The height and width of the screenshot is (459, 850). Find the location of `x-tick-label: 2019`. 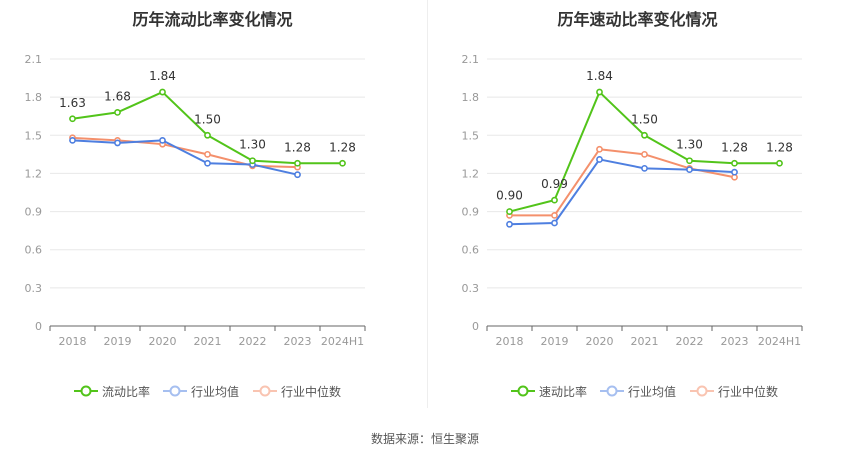

x-tick-label: 2019 is located at coordinates (118, 341).